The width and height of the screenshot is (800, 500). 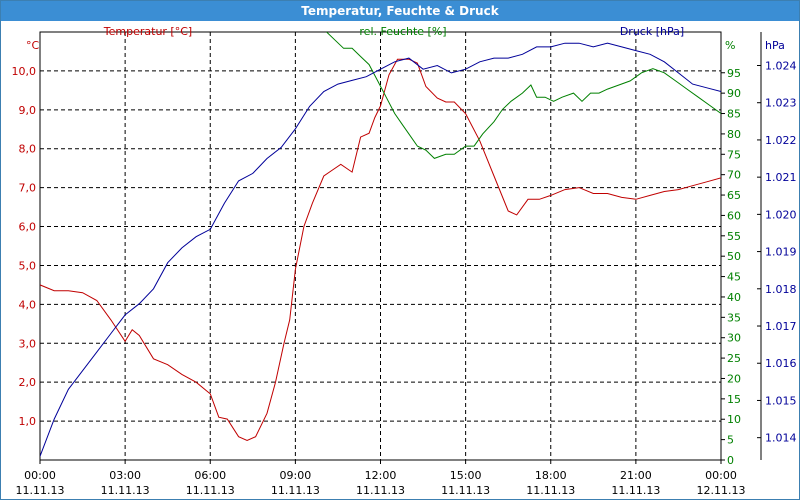 What do you see at coordinates (28, 265) in the screenshot?
I see `temperature-tick: 5,0` at bounding box center [28, 265].